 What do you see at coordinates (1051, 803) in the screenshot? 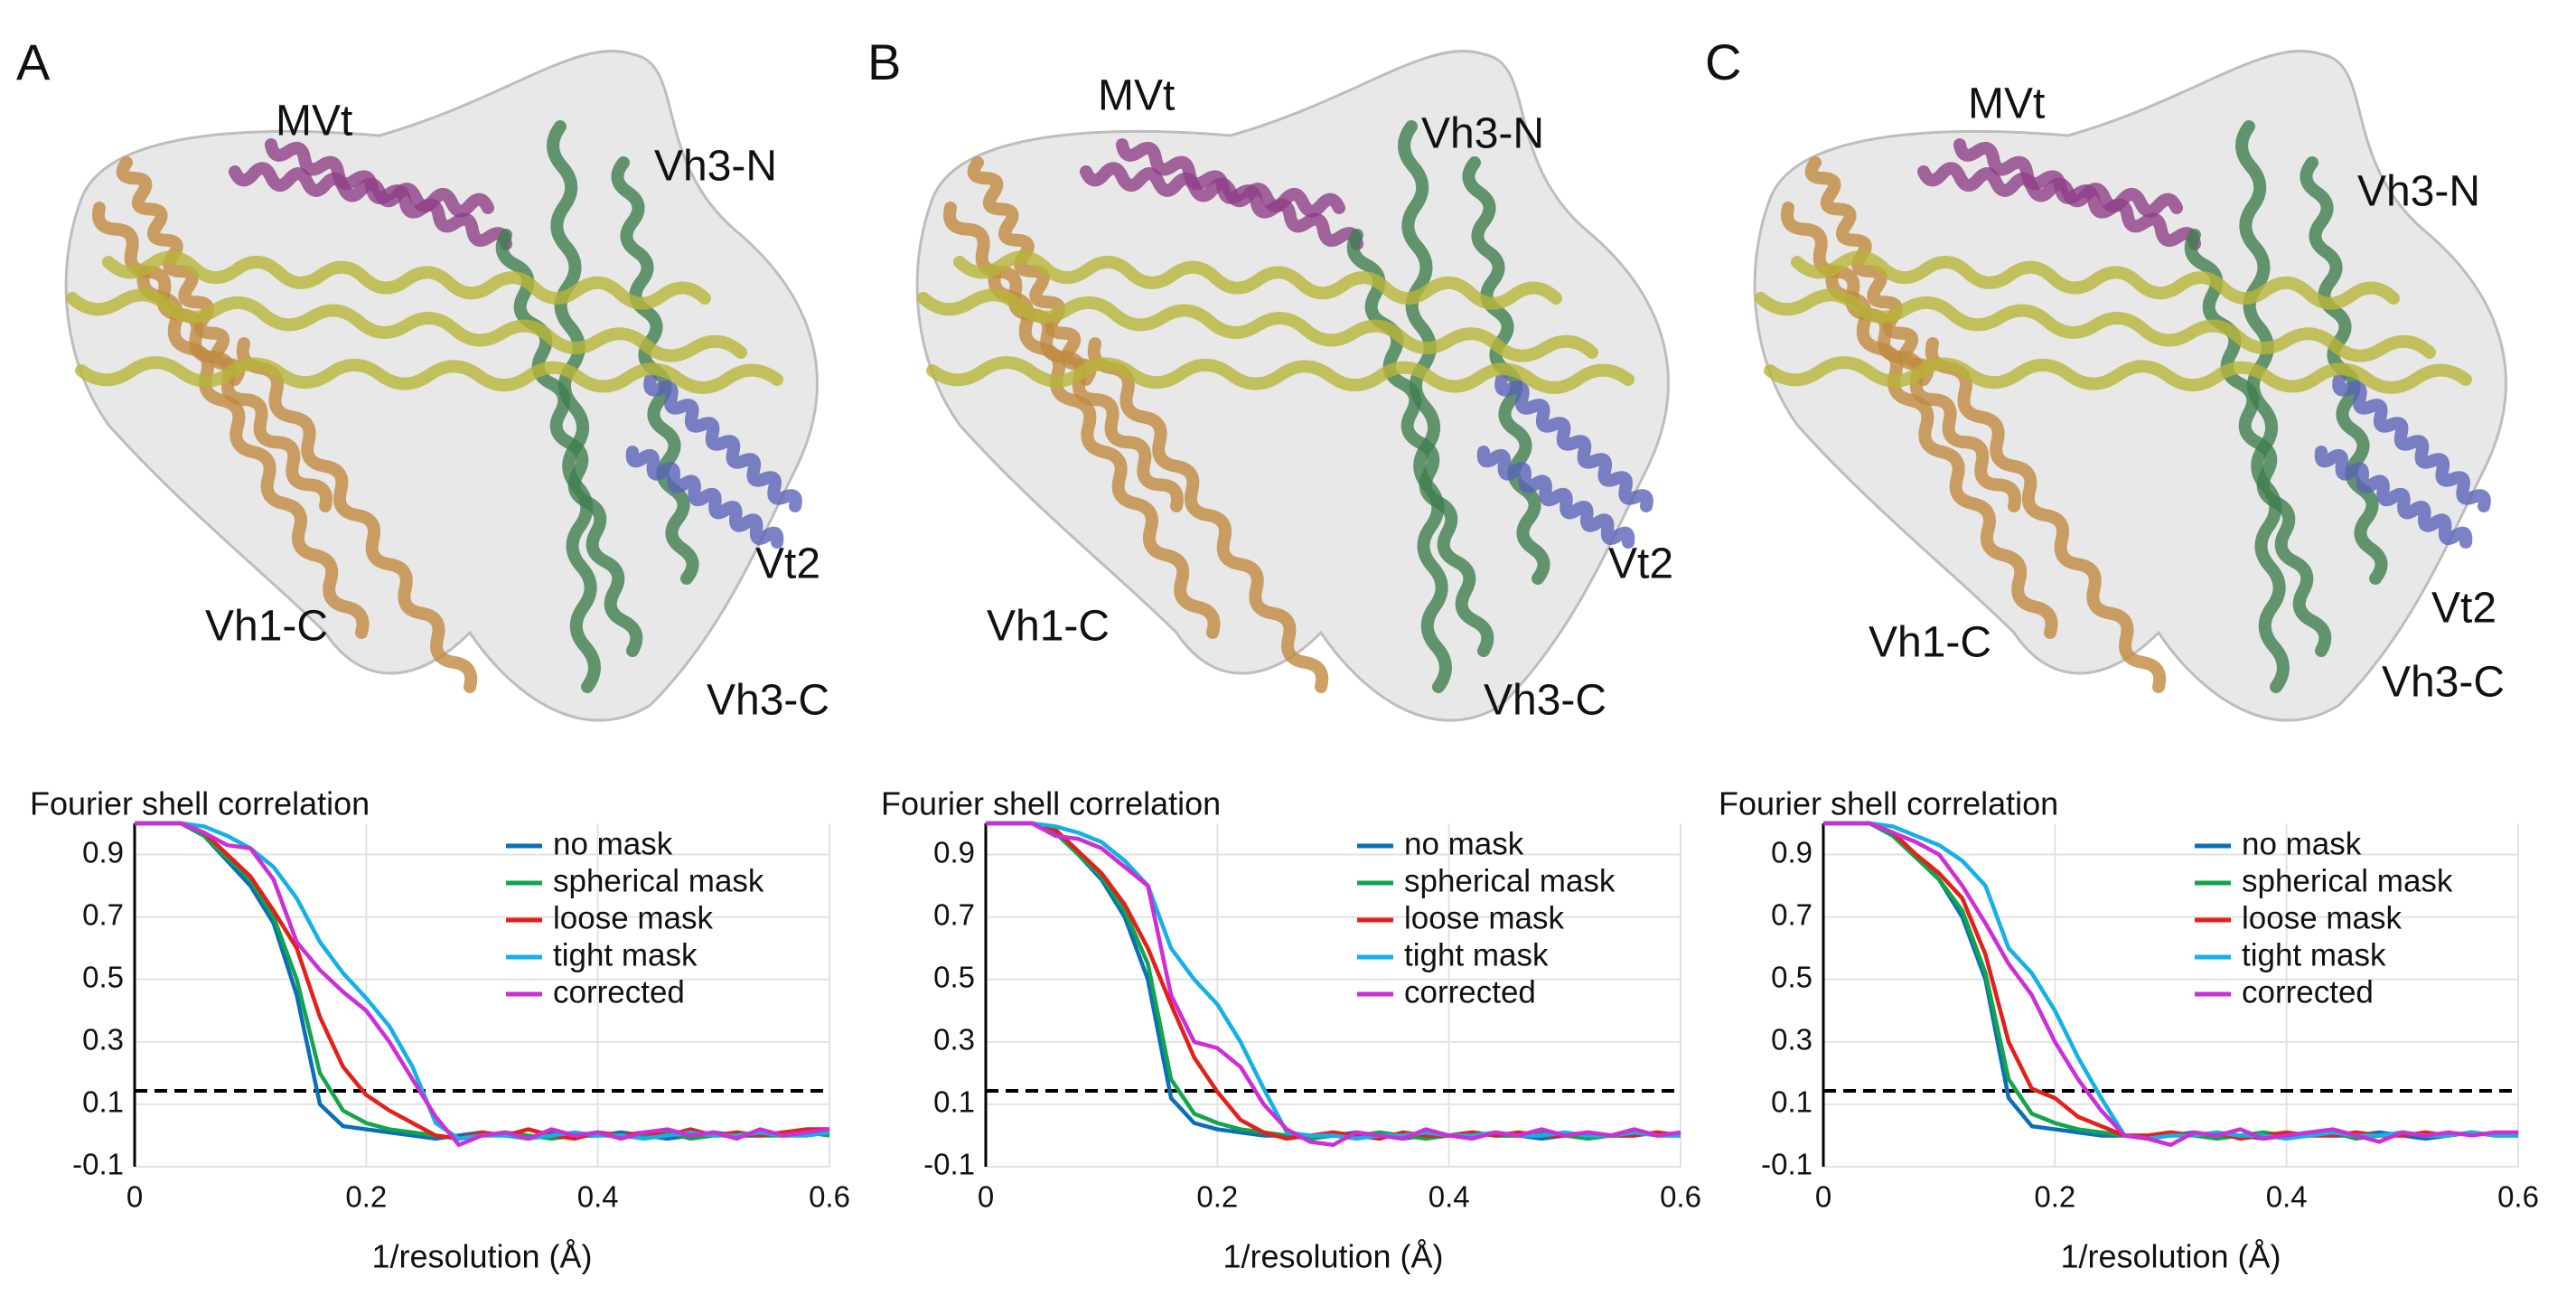
I see `chart-title: Fourier shell correlation` at bounding box center [1051, 803].